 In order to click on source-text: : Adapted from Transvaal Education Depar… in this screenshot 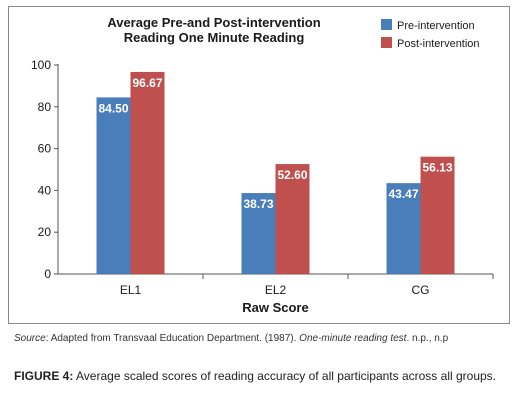, I will do `click(172, 338)`.